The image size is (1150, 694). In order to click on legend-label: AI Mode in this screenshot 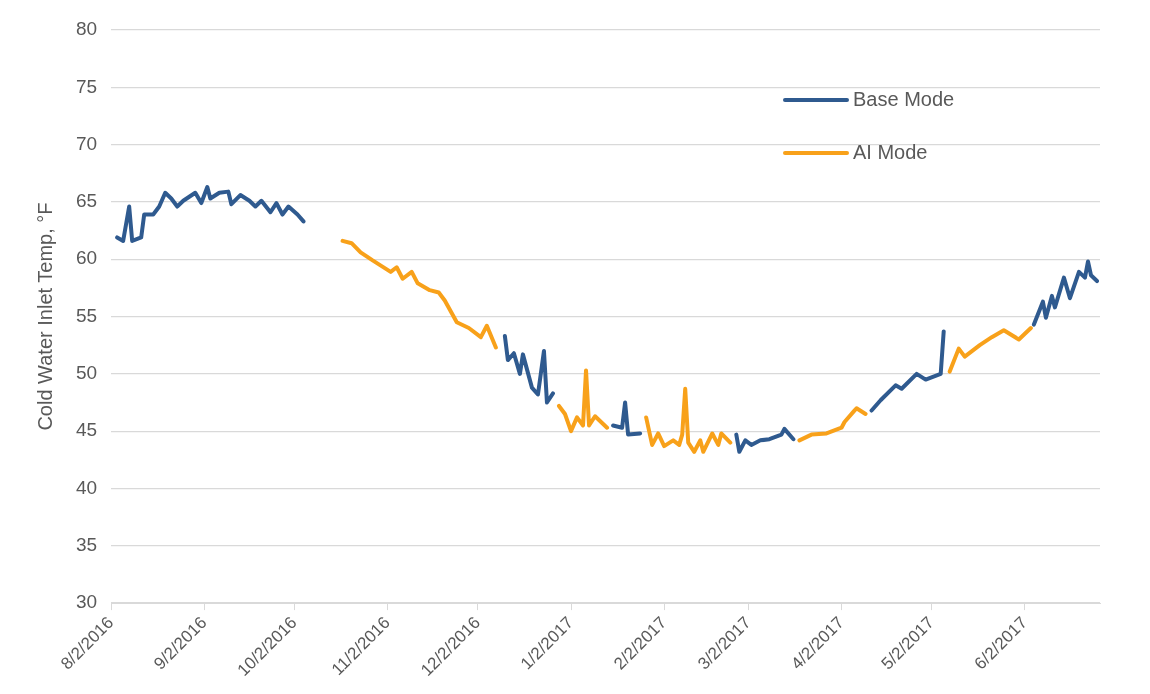, I will do `click(890, 151)`.